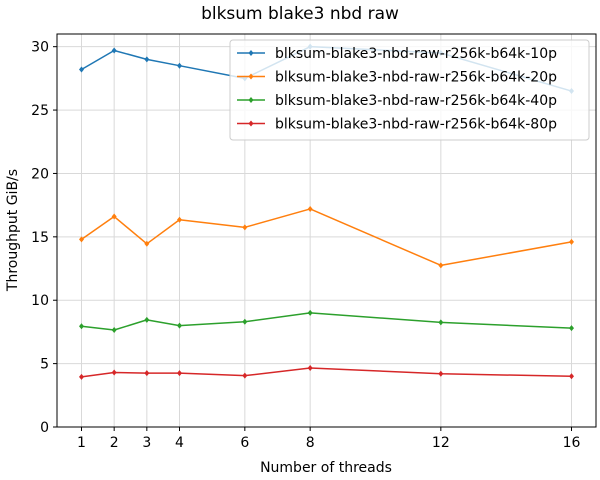 This screenshot has height=480, width=600. What do you see at coordinates (416, 54) in the screenshot?
I see `legend-label: blksum-blake3-nbd-raw-r256k-b64k-10p` at bounding box center [416, 54].